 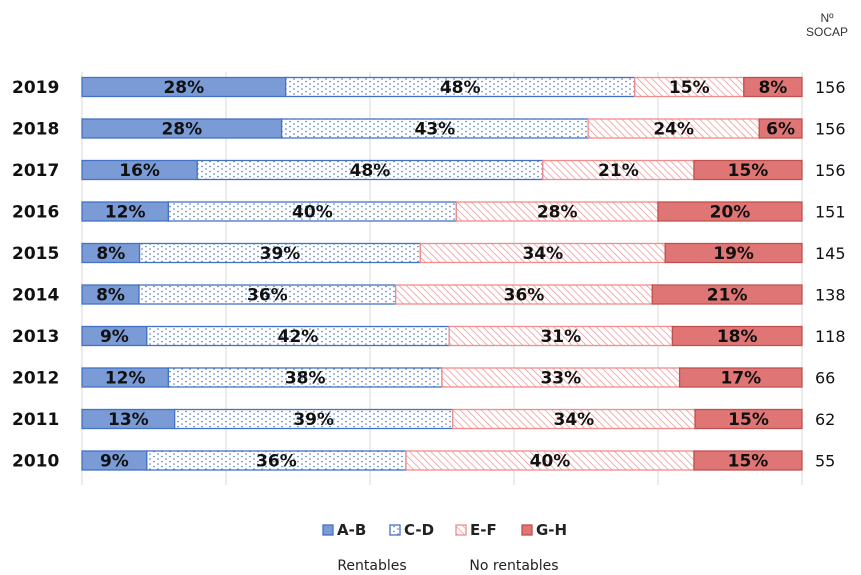 I want to click on data-label: 17%, so click(x=740, y=379).